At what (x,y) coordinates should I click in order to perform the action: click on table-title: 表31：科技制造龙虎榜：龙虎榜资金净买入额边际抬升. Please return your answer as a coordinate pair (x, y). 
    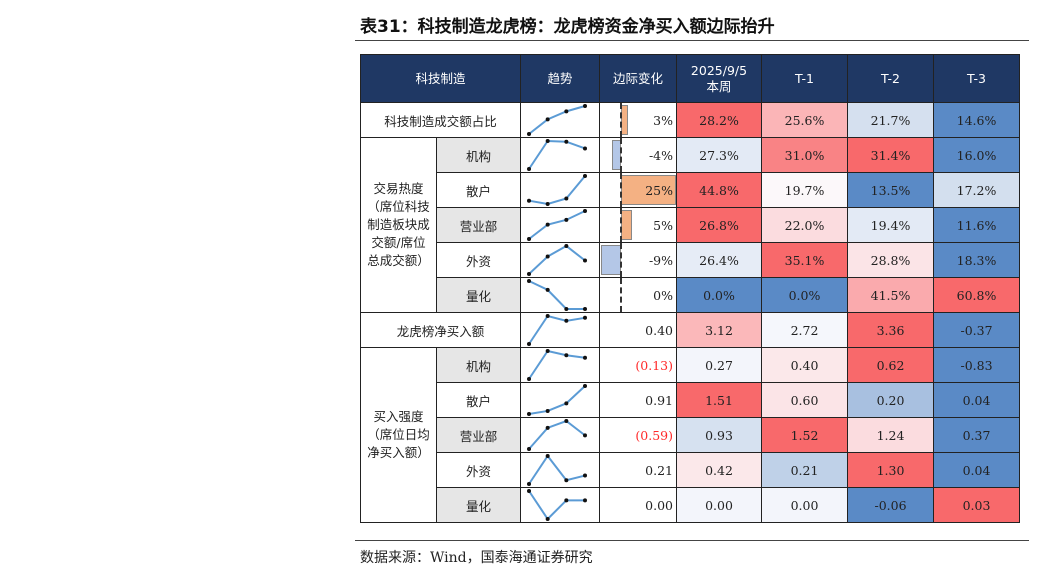
    Looking at the image, I should click on (567, 27).